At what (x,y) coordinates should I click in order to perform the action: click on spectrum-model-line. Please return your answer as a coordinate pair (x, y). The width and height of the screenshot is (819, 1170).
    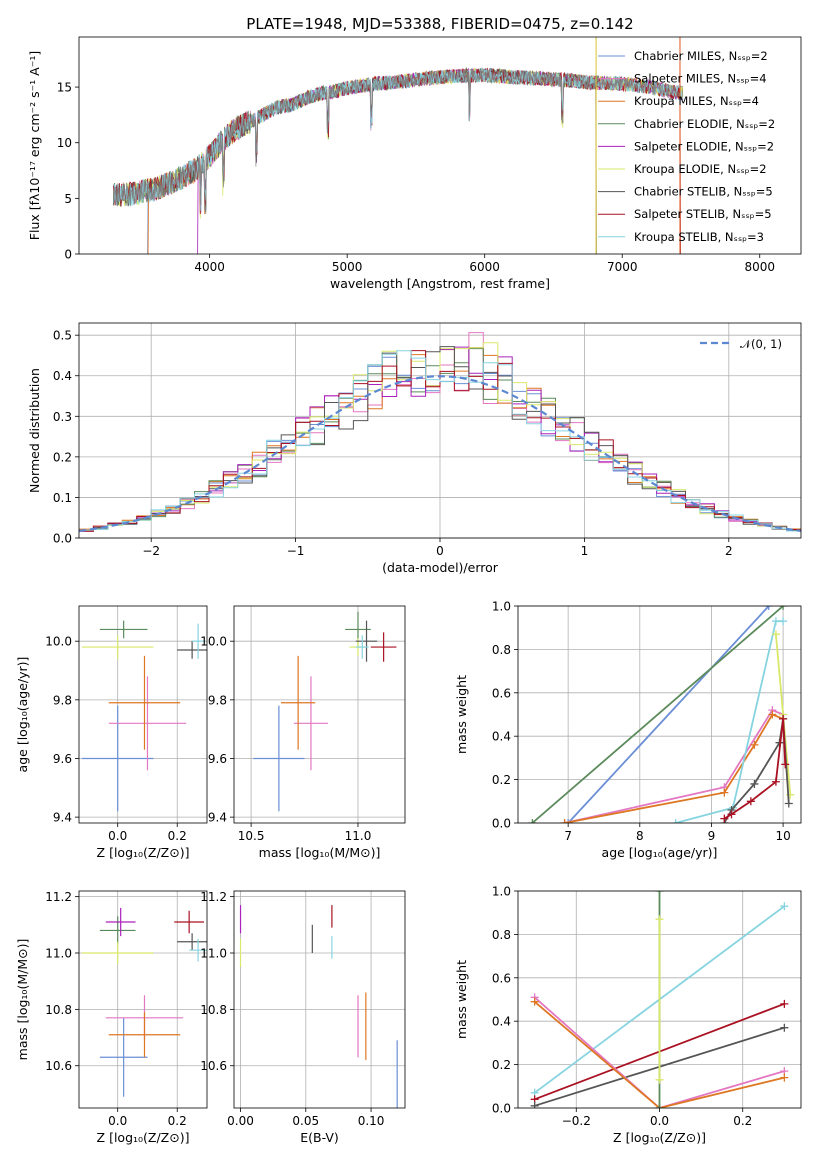
    Looking at the image, I should click on (398, 143).